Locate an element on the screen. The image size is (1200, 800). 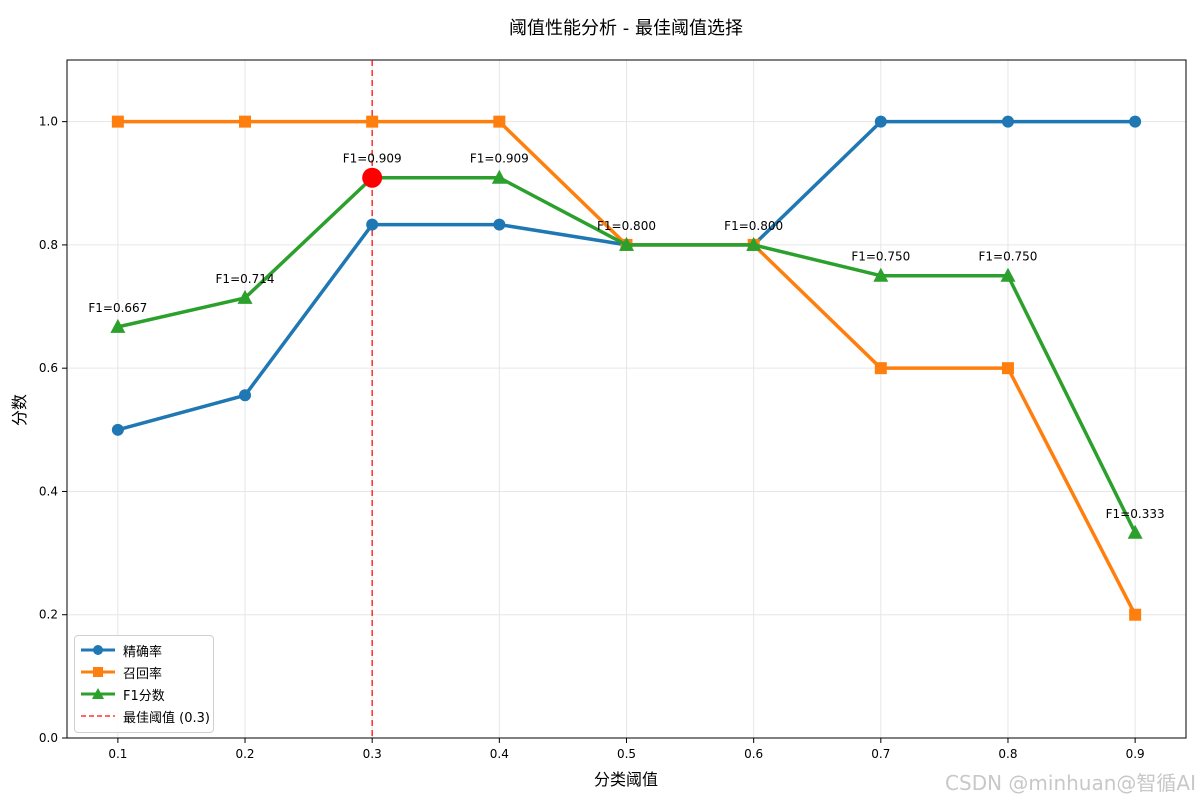
x-axis-label: 分类阈值 is located at coordinates (625, 779).